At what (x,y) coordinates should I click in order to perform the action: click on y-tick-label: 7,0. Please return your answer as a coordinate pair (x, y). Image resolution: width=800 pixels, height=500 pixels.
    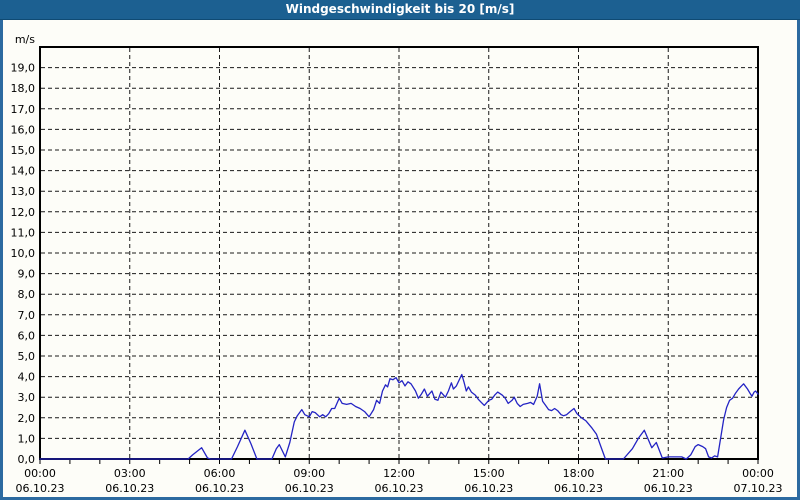
    Looking at the image, I should click on (27, 315).